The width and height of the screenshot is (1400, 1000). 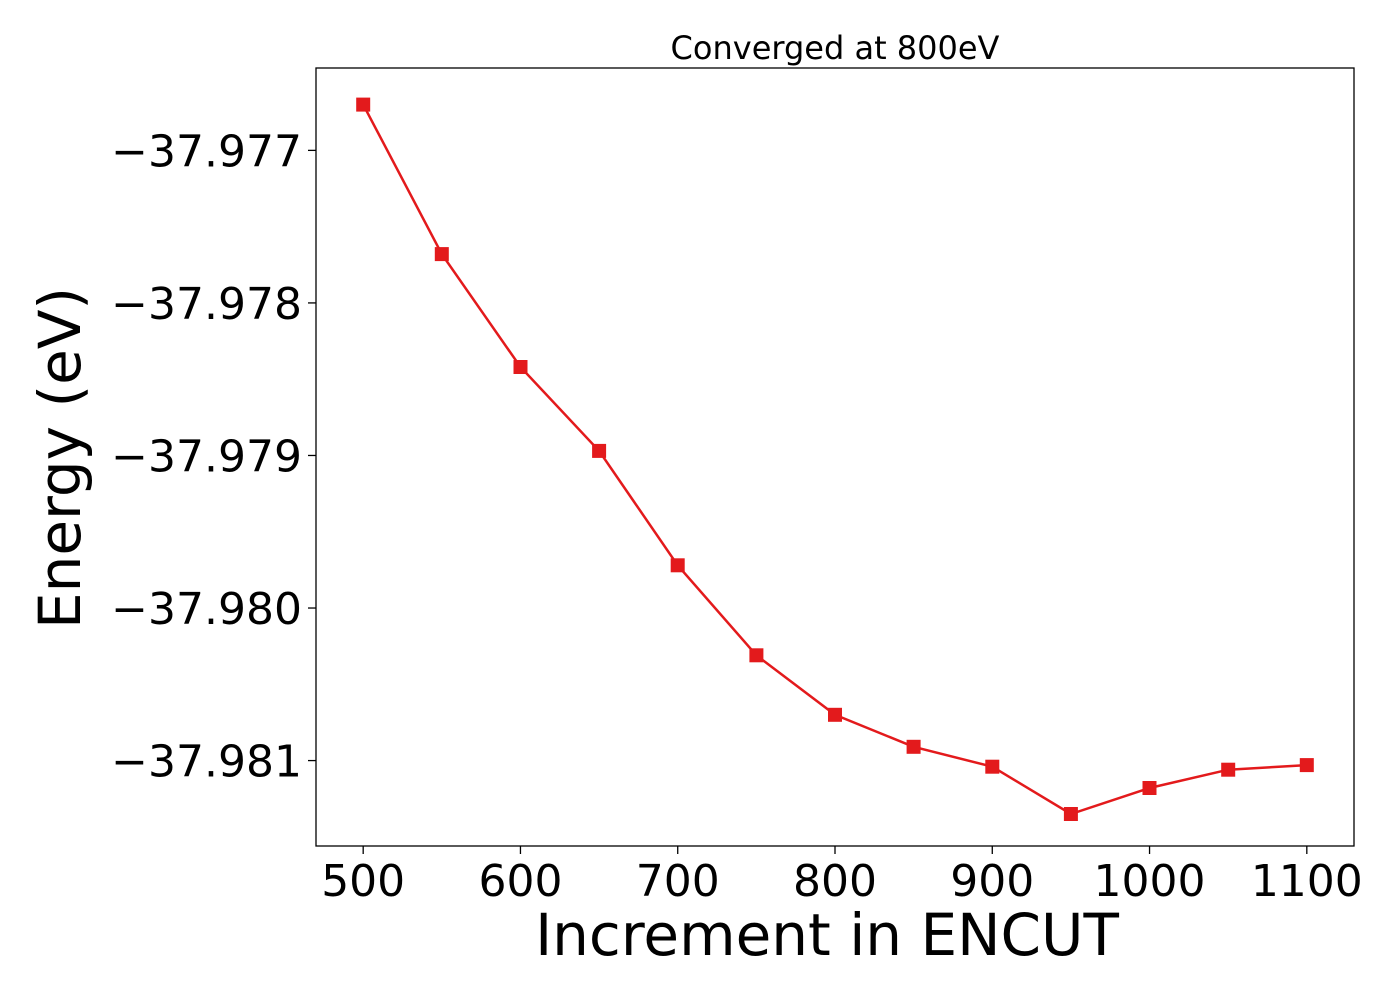 I want to click on x-tick-label: 800, so click(x=835, y=881).